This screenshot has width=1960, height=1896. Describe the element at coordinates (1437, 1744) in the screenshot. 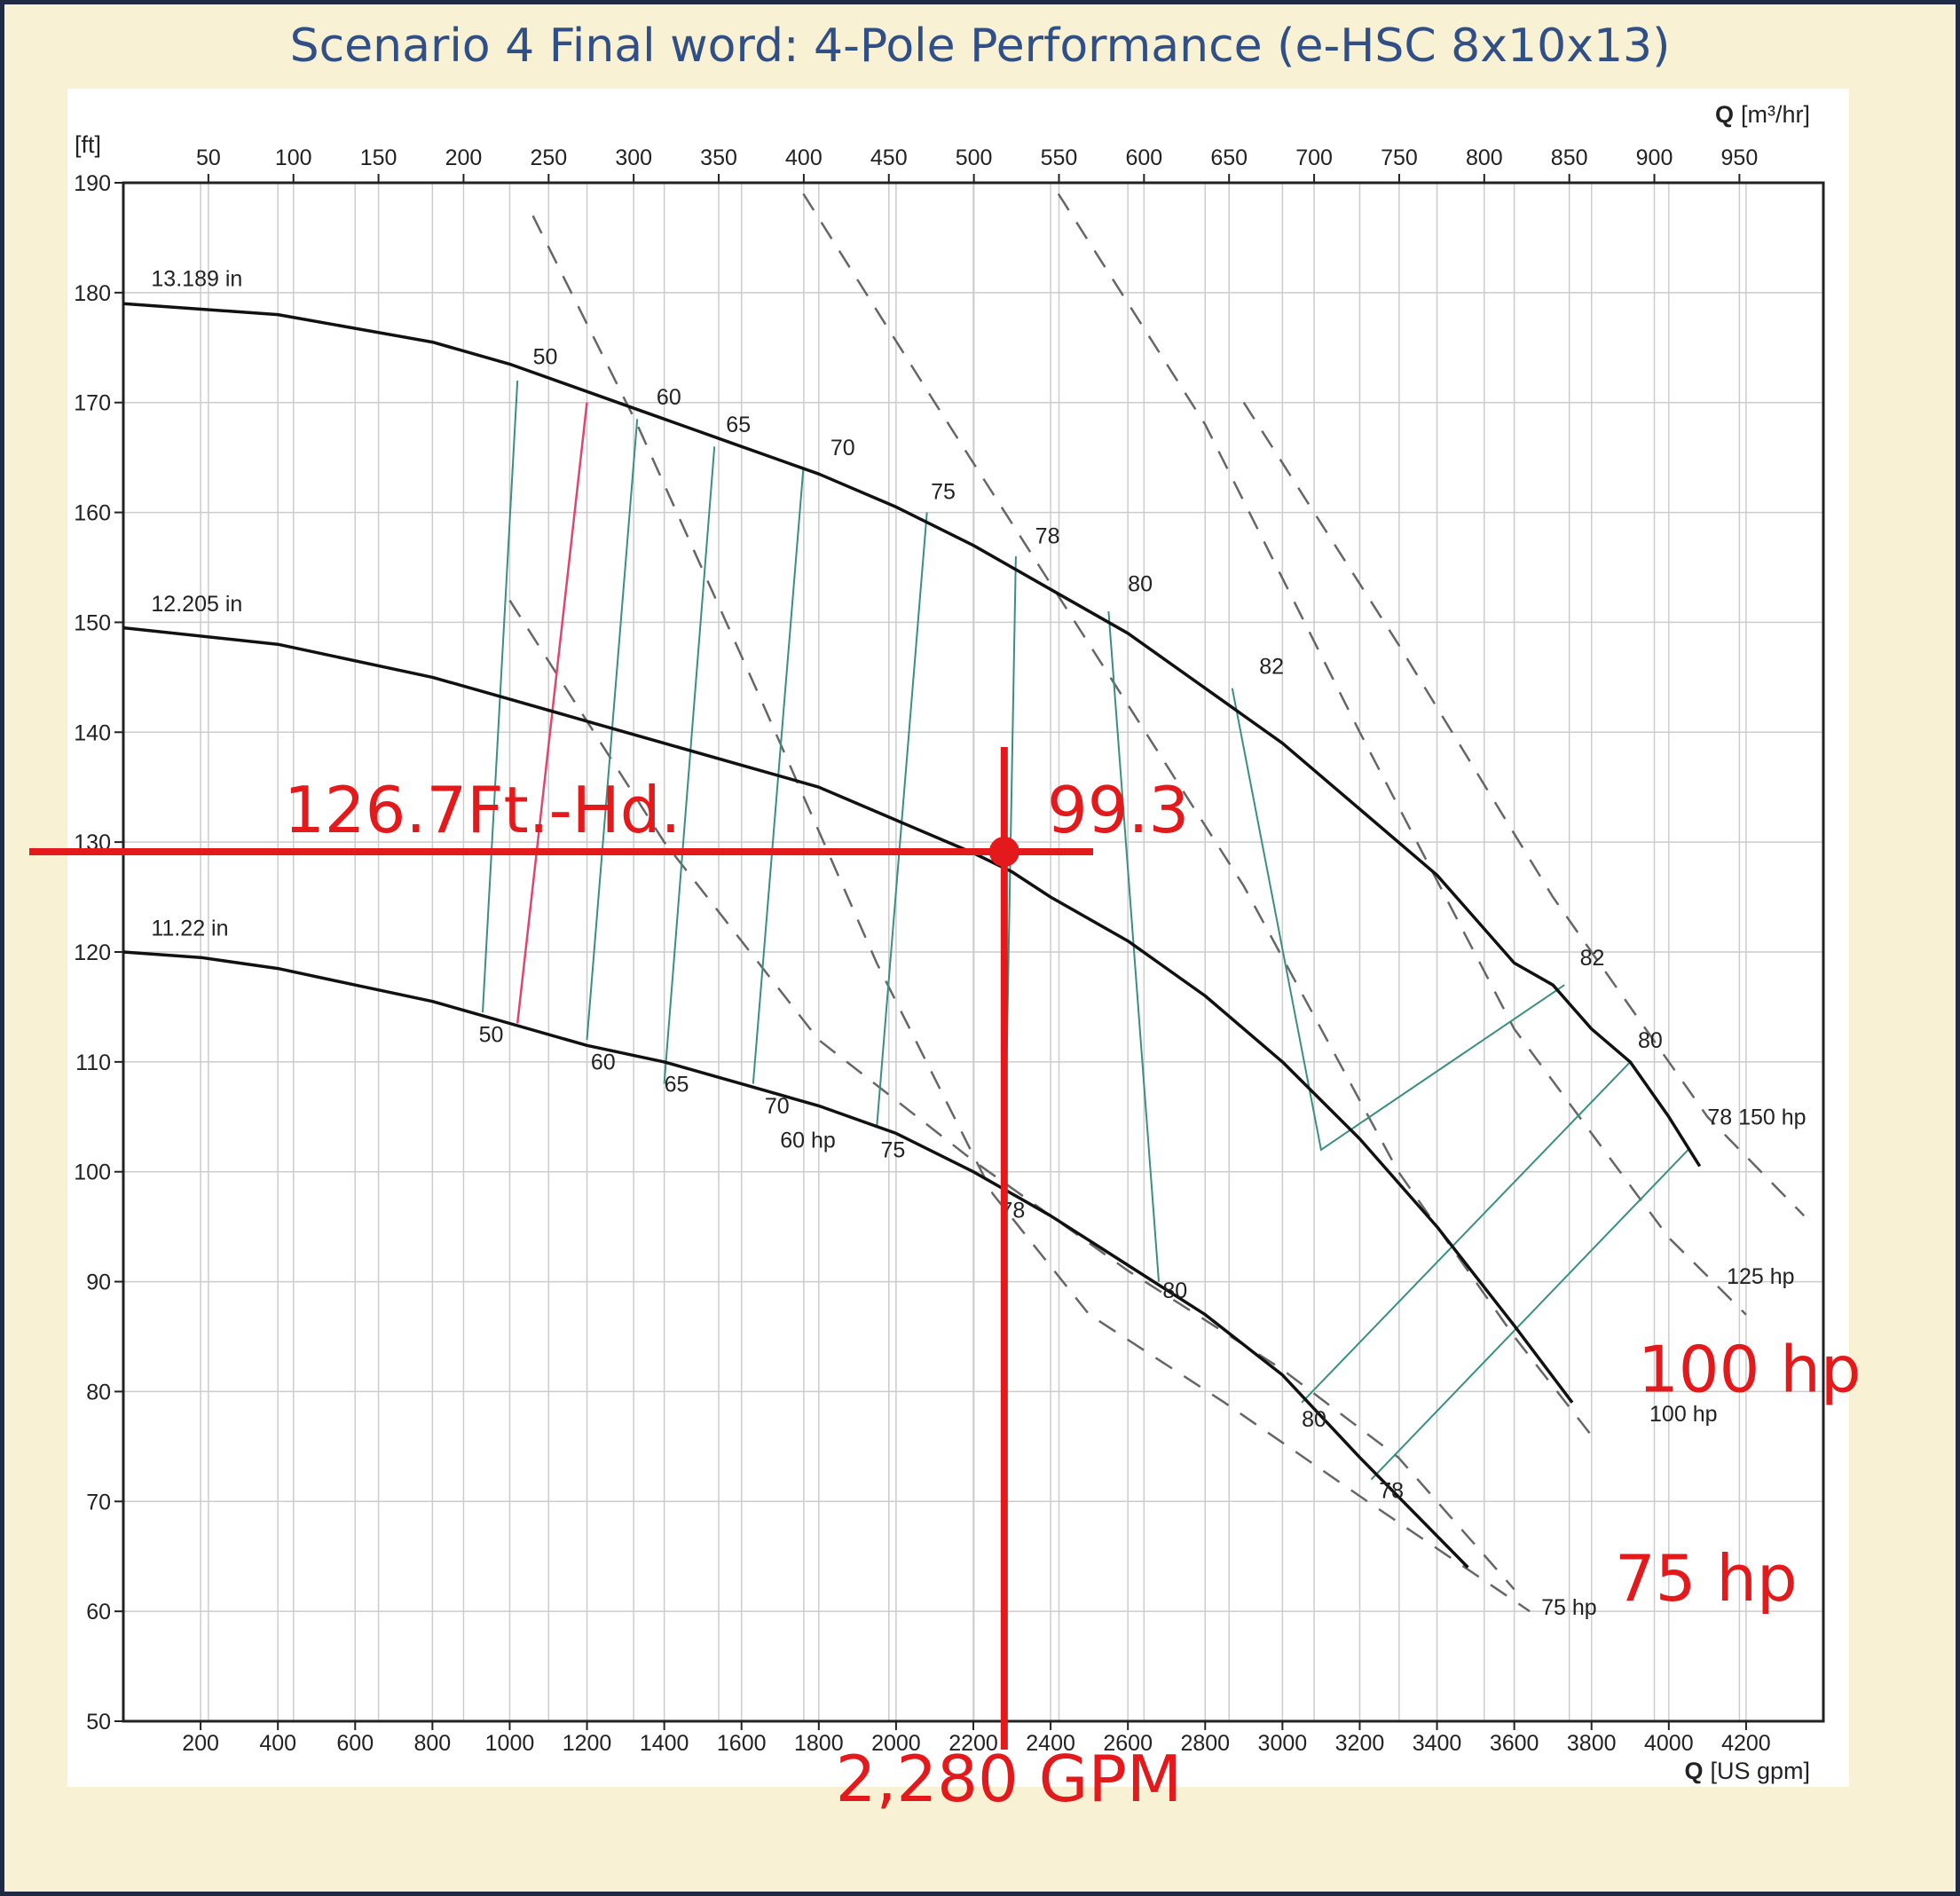

I see `x-tick-label: 3400` at that location.